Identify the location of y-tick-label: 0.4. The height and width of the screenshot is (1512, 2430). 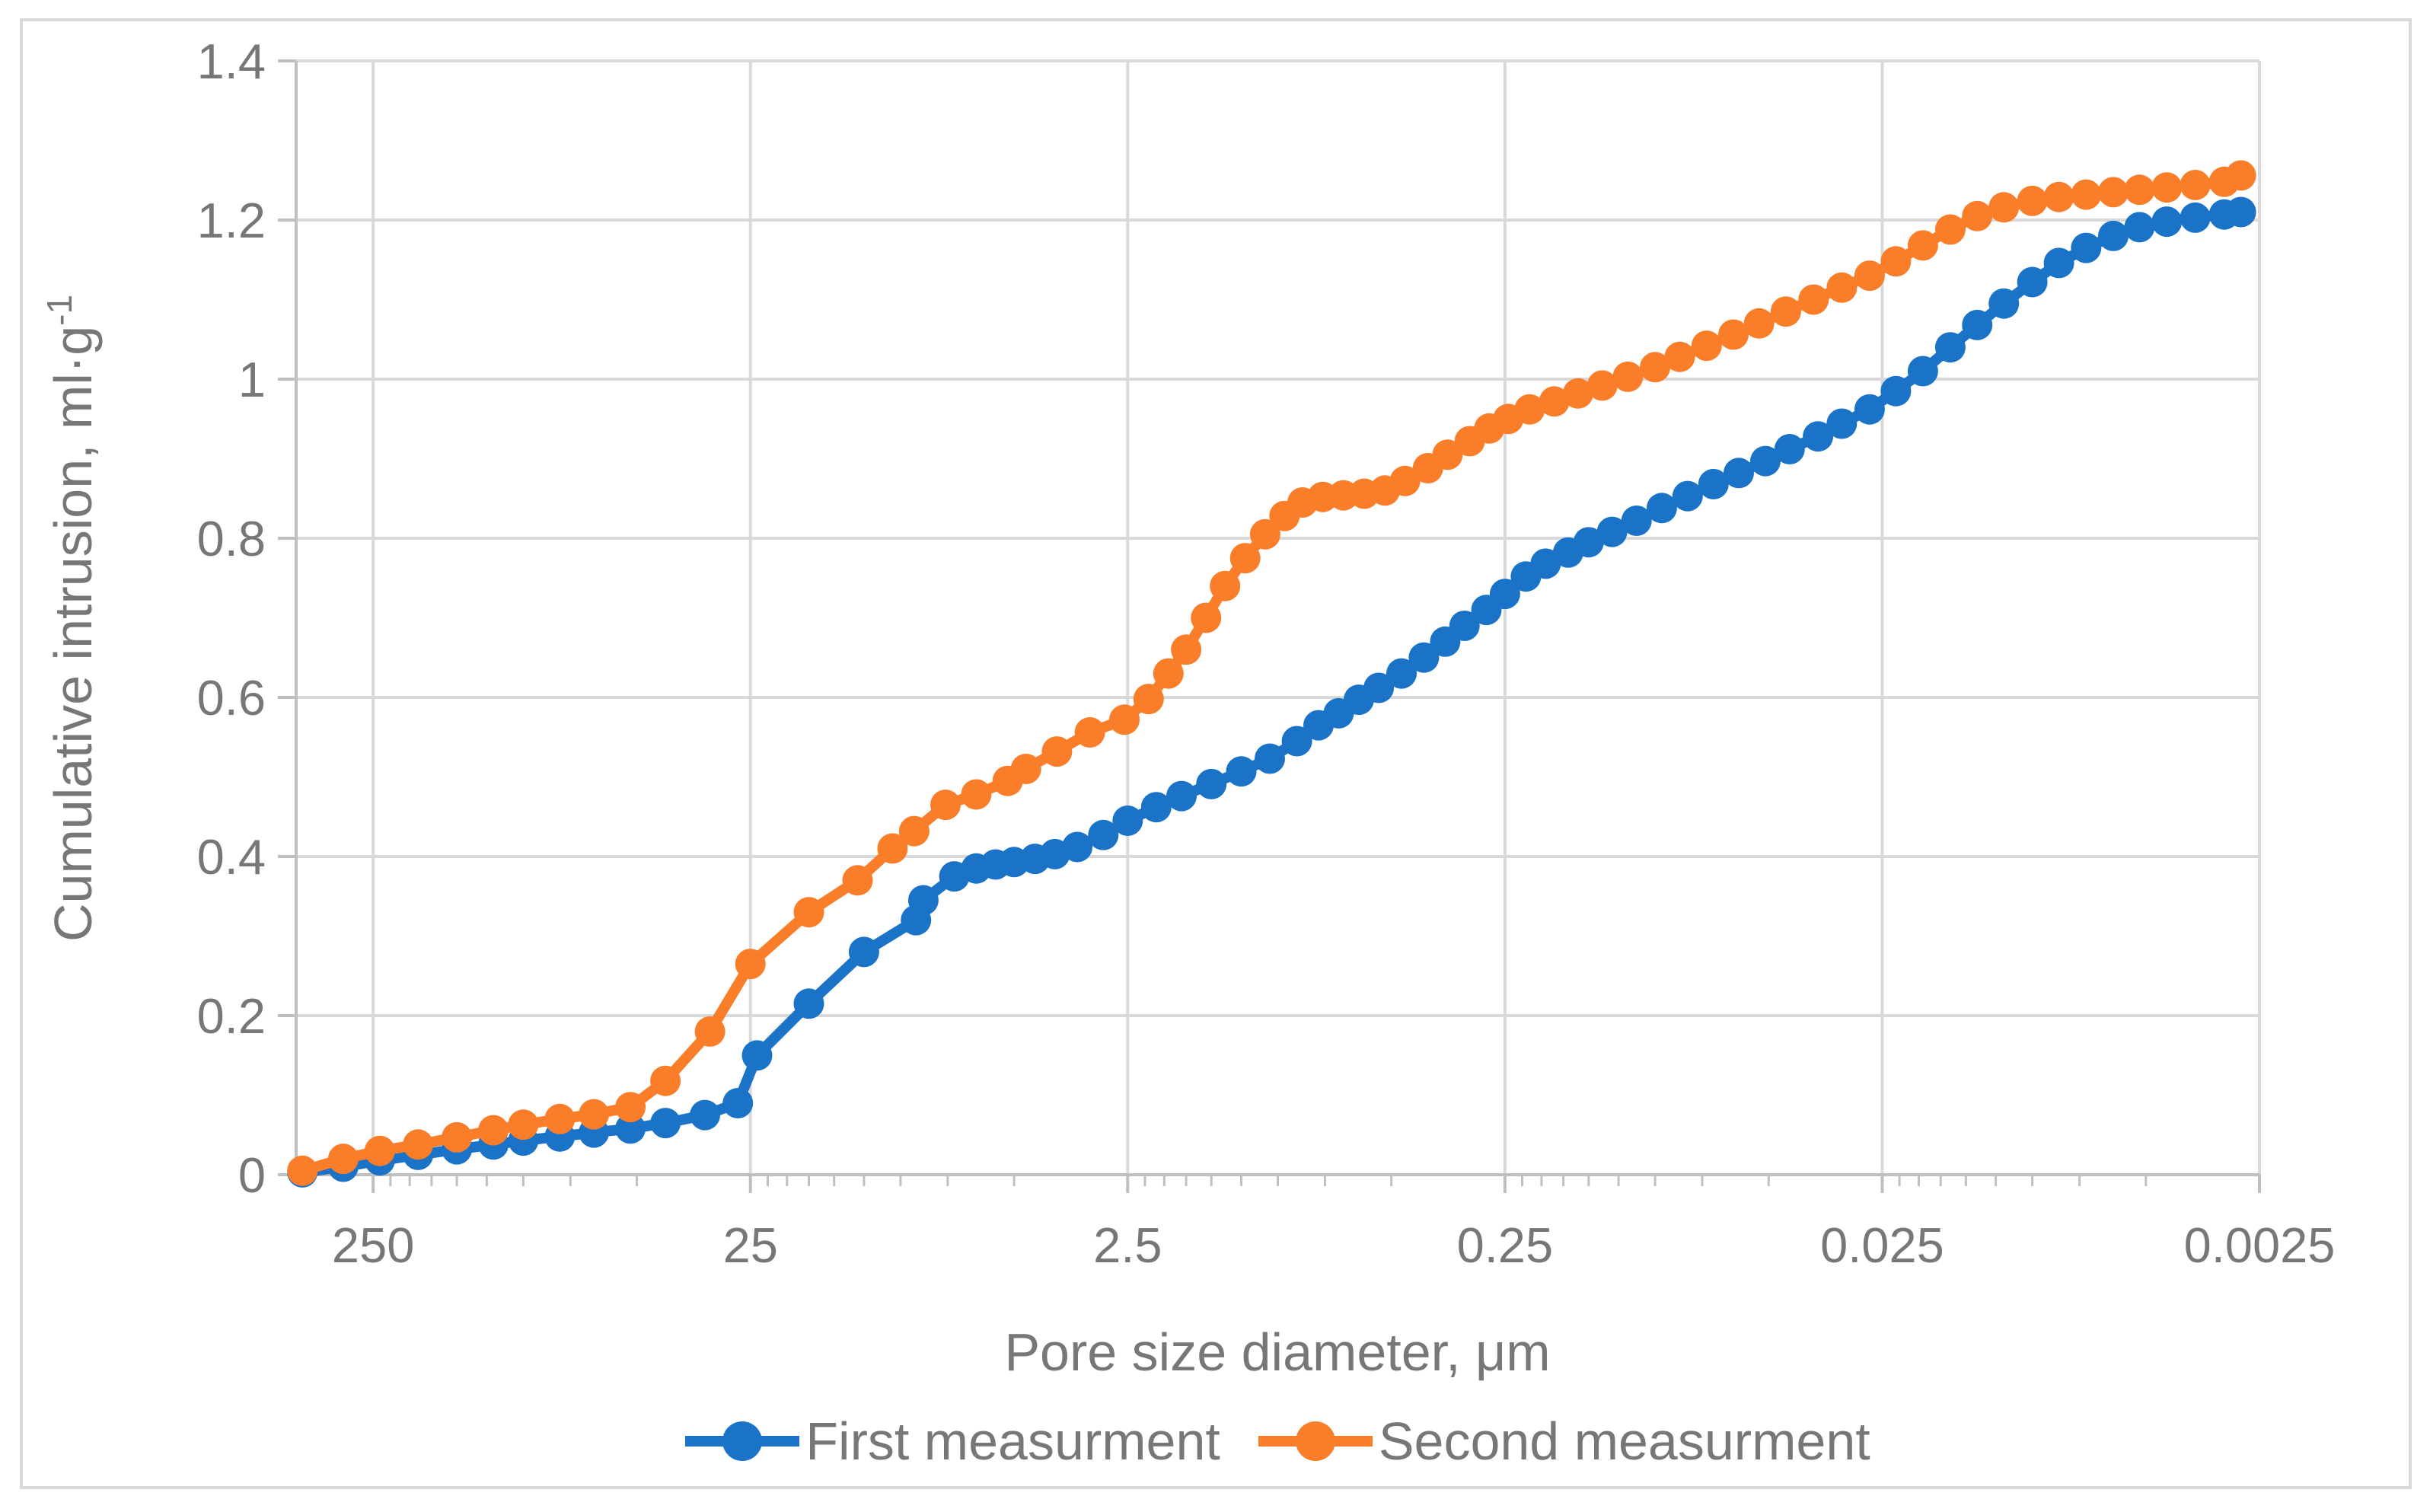
(231, 857).